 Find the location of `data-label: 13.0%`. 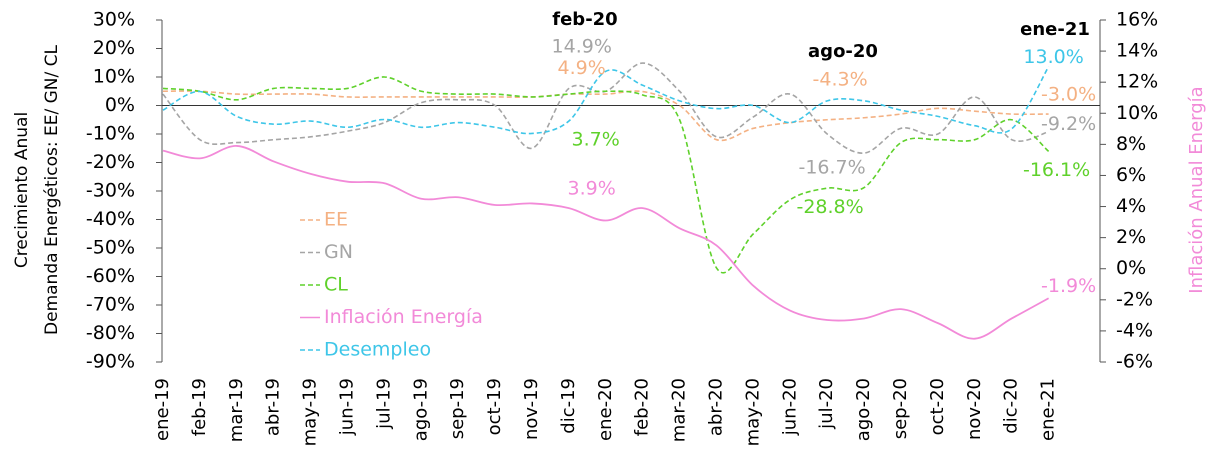

data-label: 13.0% is located at coordinates (1053, 57).